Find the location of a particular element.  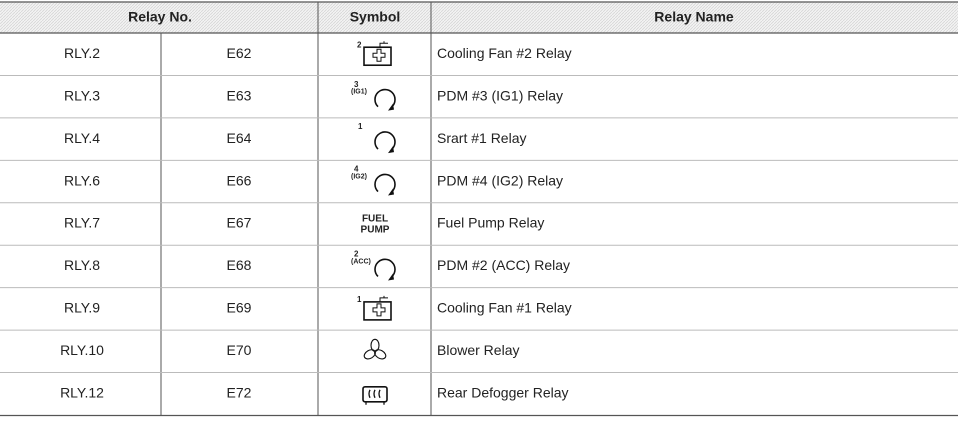

symbol-label: 4 is located at coordinates (356, 169).